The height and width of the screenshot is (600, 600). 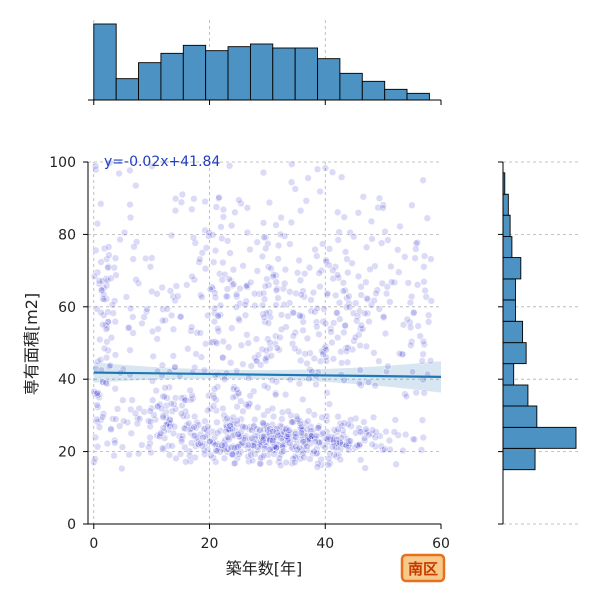 I want to click on x-tick-label: 0, so click(x=93, y=544).